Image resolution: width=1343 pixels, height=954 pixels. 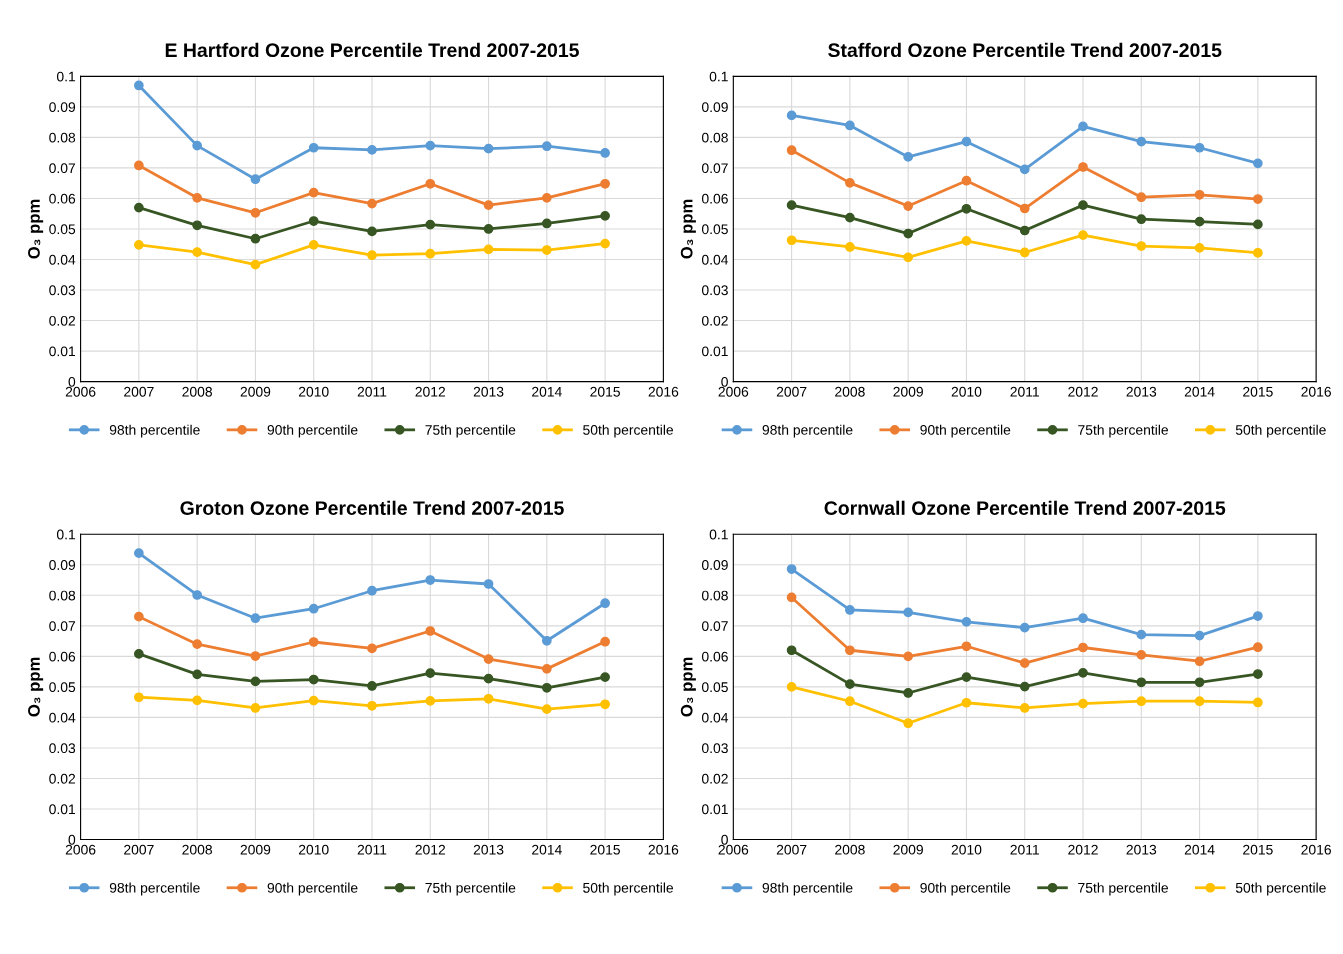 What do you see at coordinates (1280, 889) in the screenshot?
I see `legend-label: 50th percentile` at bounding box center [1280, 889].